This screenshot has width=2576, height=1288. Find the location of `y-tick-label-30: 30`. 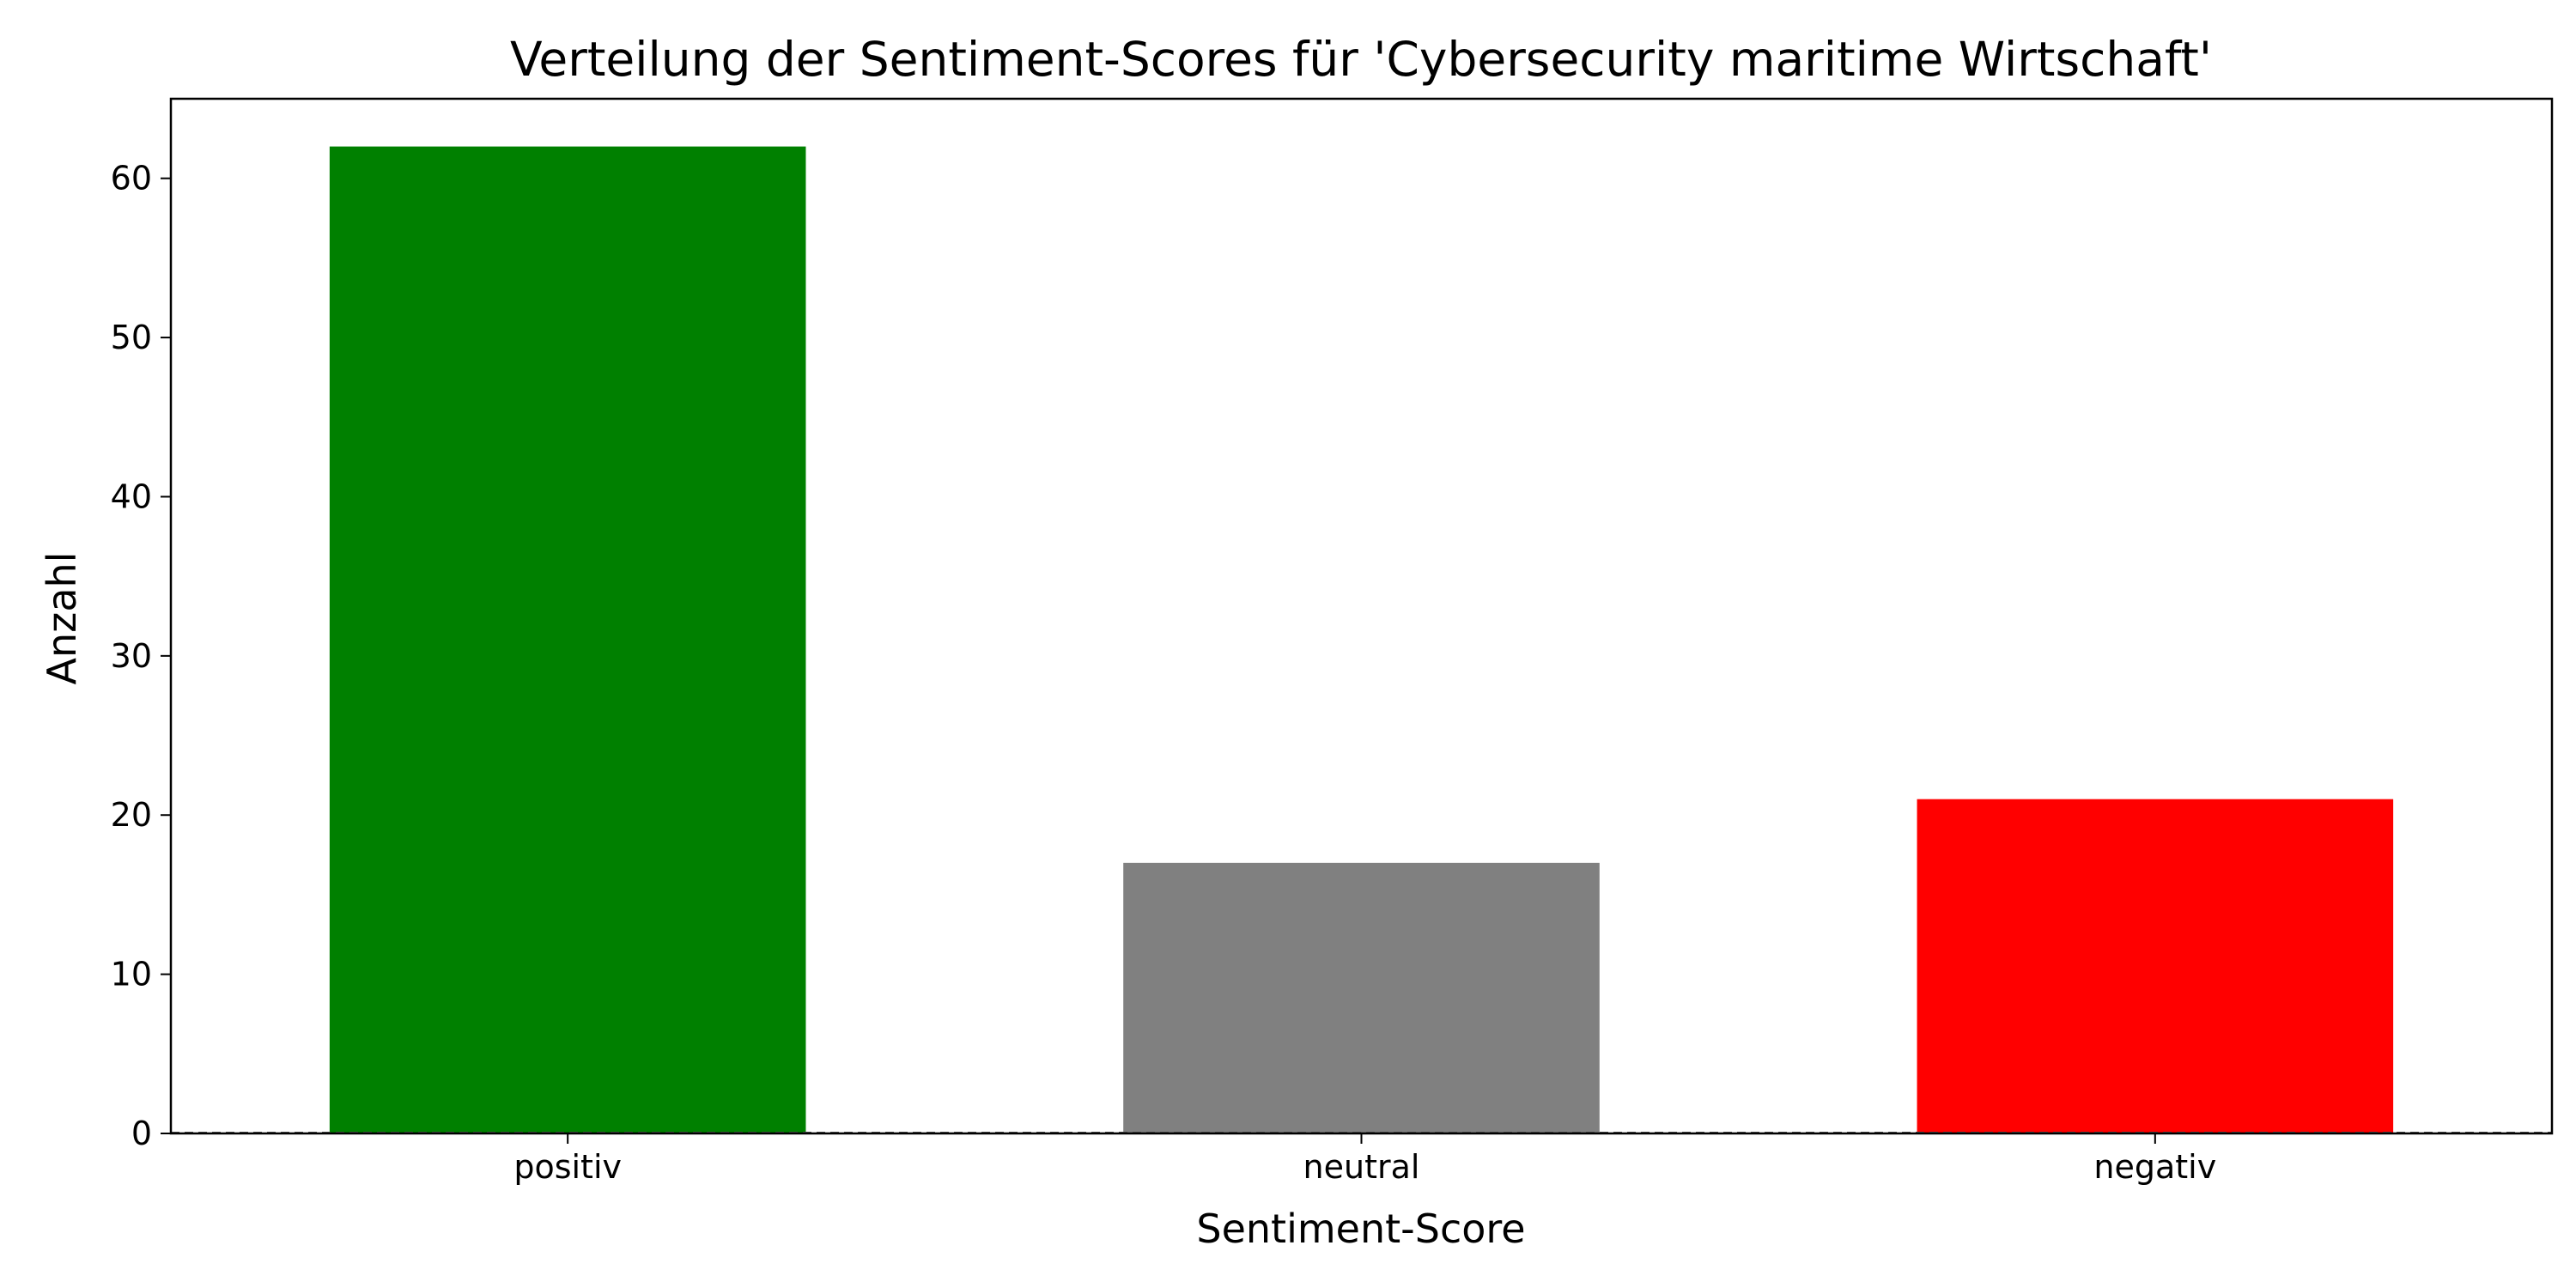

y-tick-label-30: 30 is located at coordinates (132, 656).